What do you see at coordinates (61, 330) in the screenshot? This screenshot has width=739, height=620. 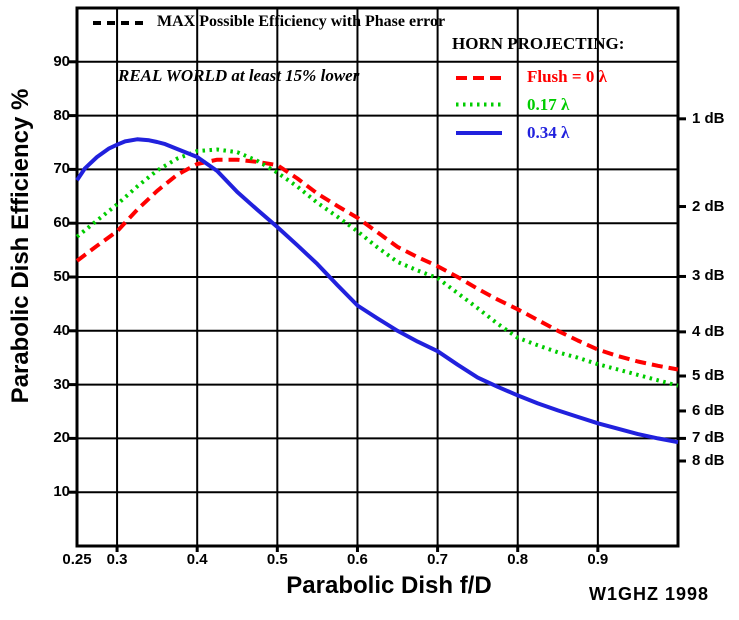 I see `y-tick-label: 40` at bounding box center [61, 330].